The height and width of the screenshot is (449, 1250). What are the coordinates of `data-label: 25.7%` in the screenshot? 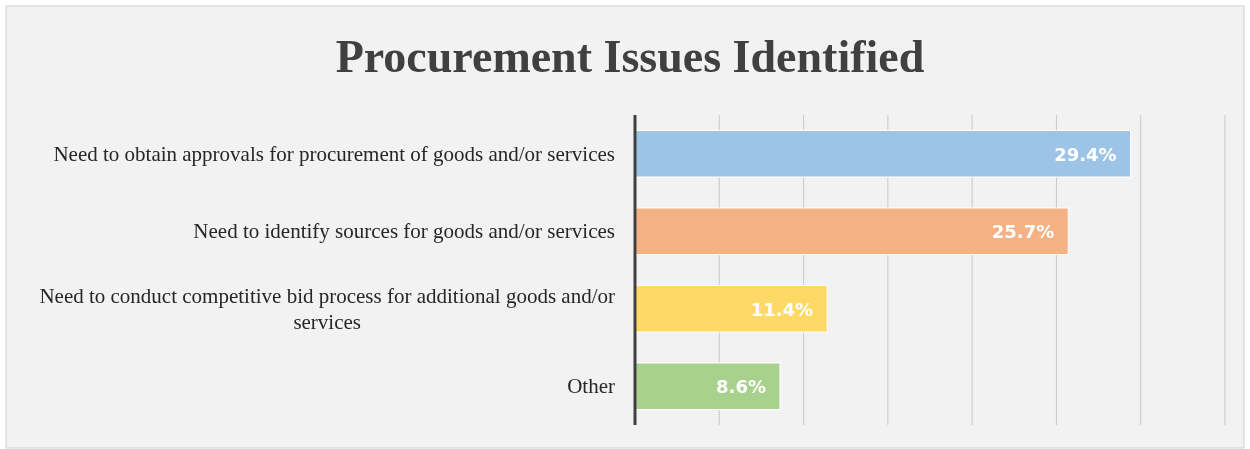 It's located at (1023, 232).